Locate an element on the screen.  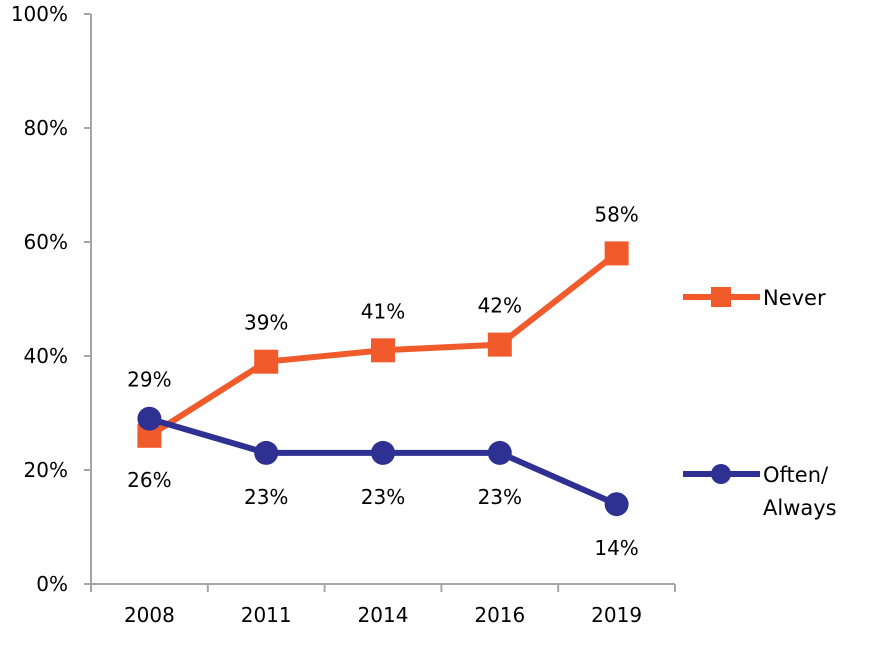
often-always-data-label: 29% is located at coordinates (149, 380).